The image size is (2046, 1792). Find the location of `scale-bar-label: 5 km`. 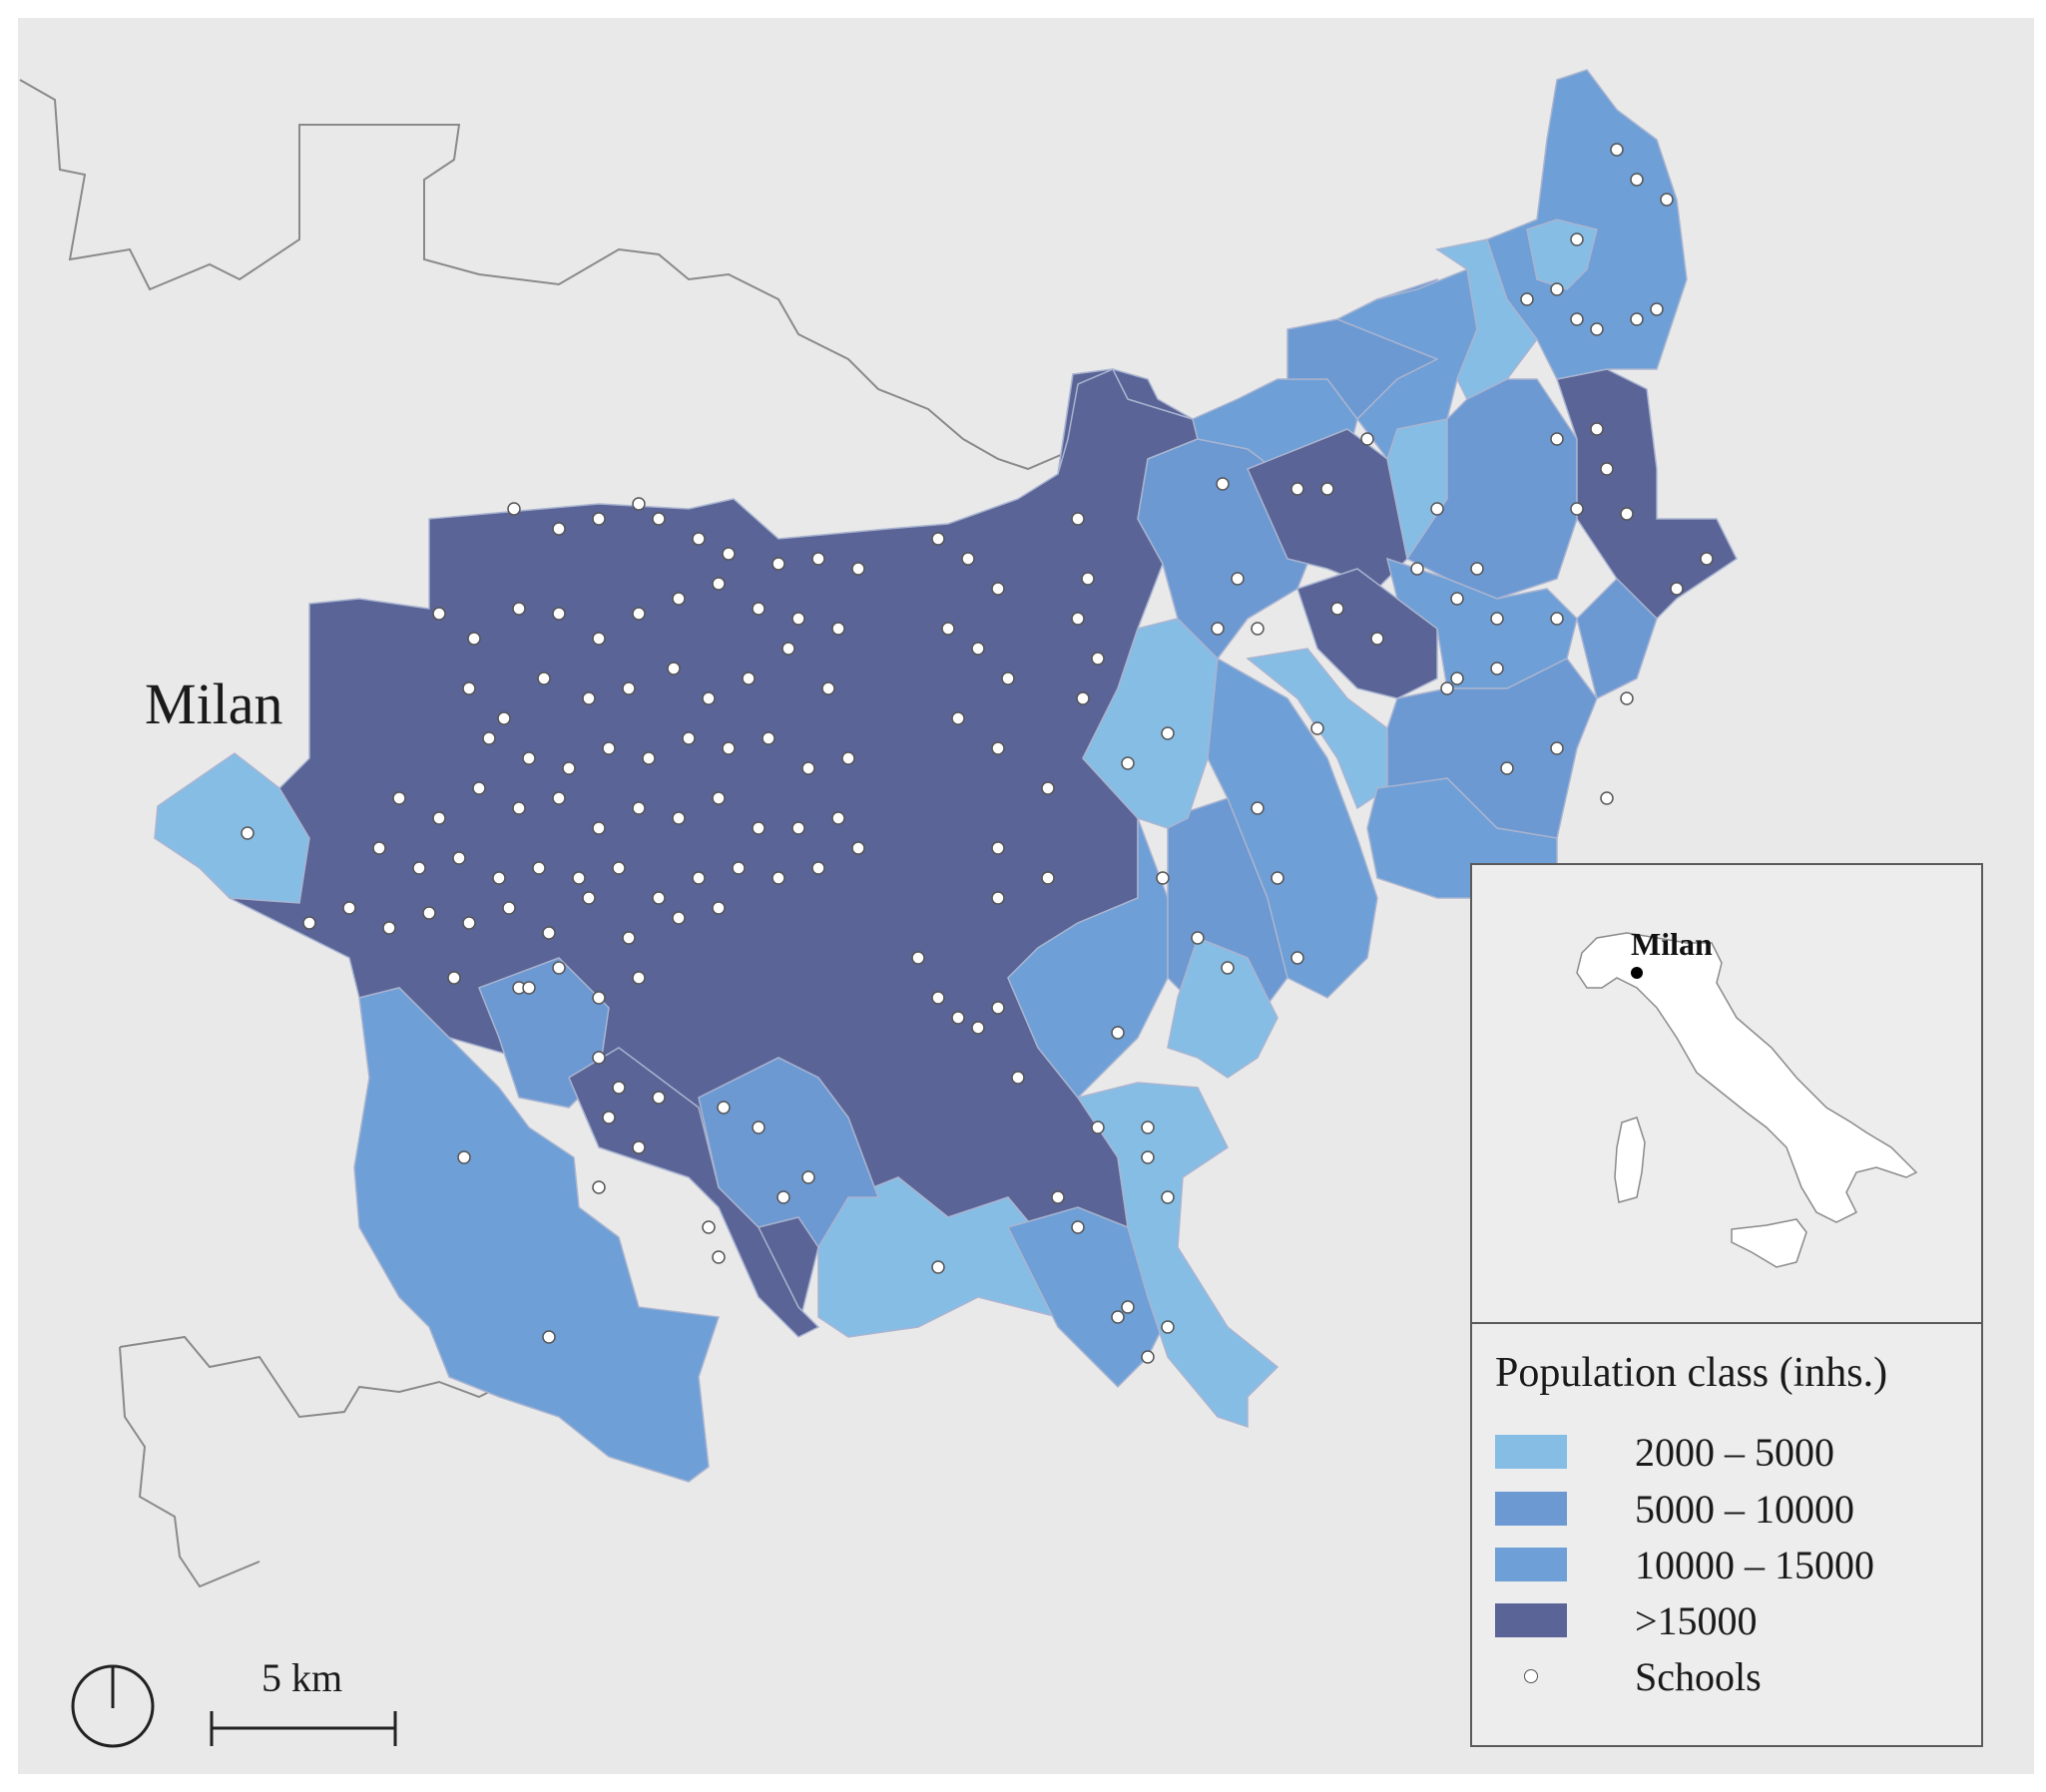

scale-bar-label: 5 km is located at coordinates (302, 1677).